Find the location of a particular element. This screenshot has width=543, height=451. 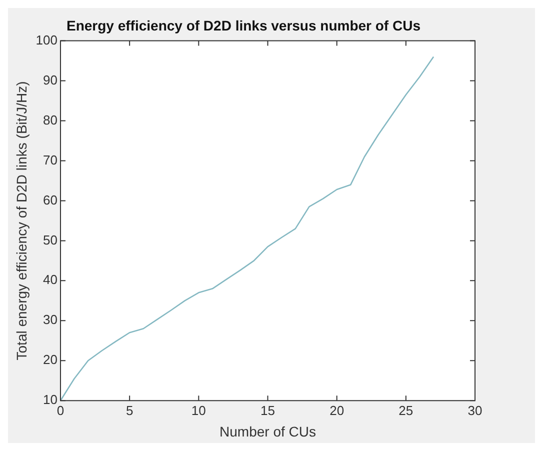

x-tick-label: 20 is located at coordinates (337, 410).